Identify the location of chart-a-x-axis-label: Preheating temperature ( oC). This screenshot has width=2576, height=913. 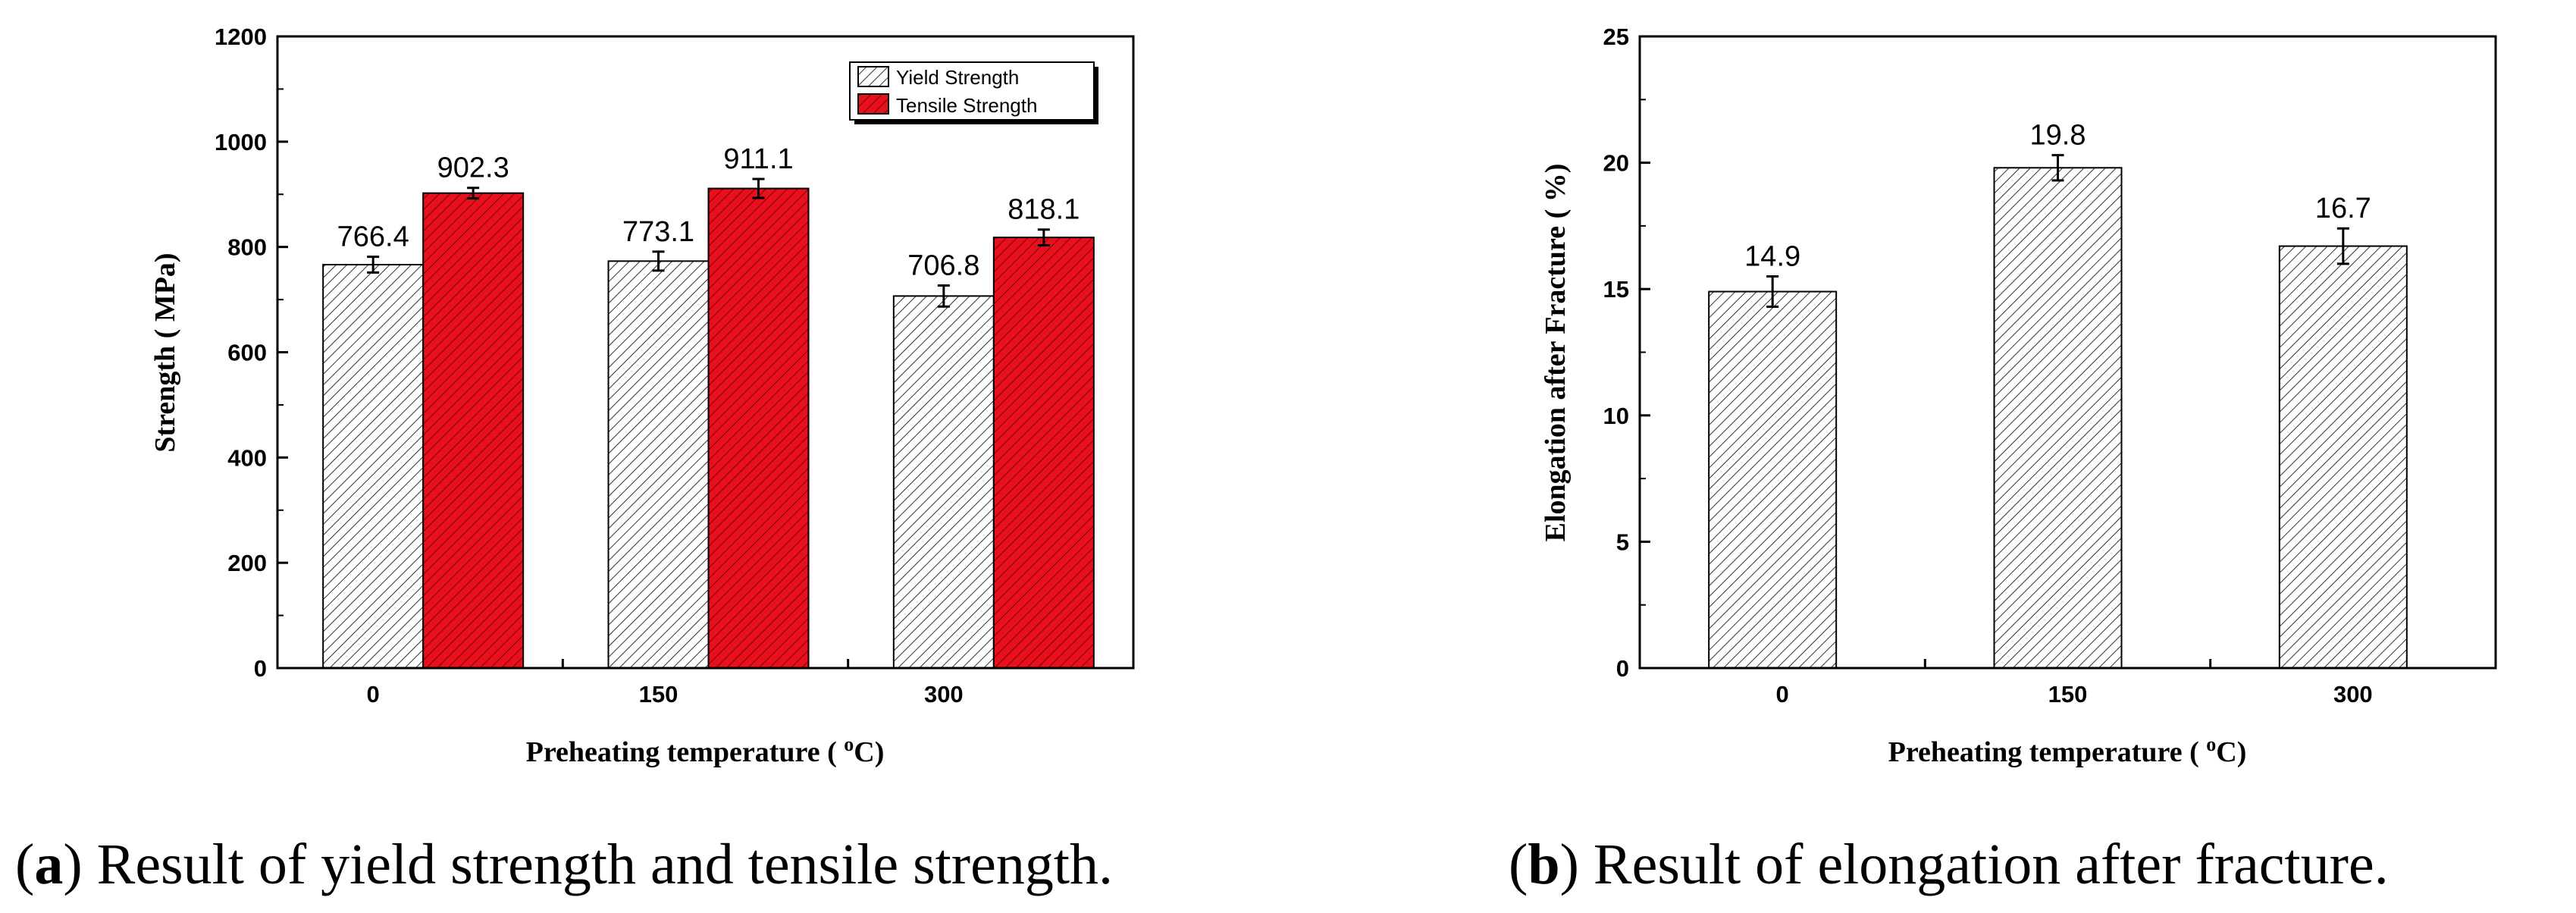
(706, 750).